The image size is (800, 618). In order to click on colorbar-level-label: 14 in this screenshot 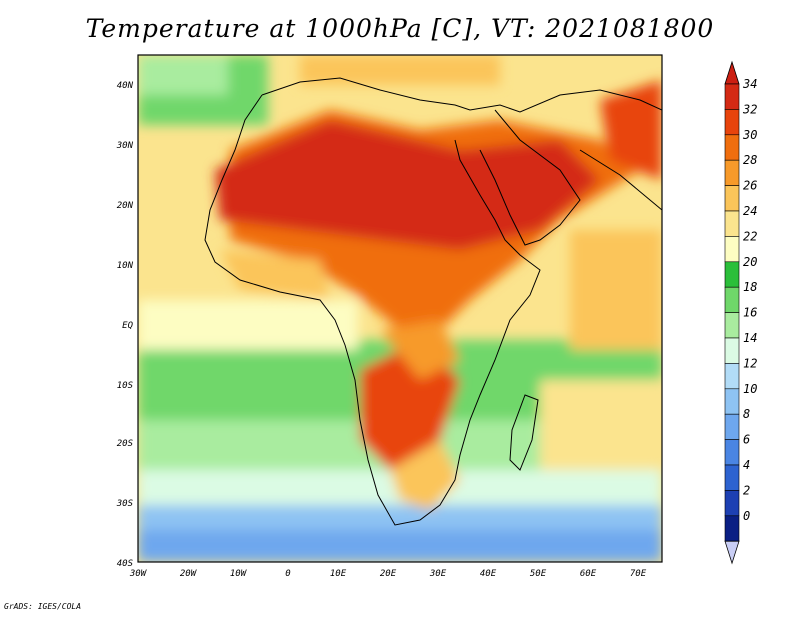, I will do `click(750, 338)`.